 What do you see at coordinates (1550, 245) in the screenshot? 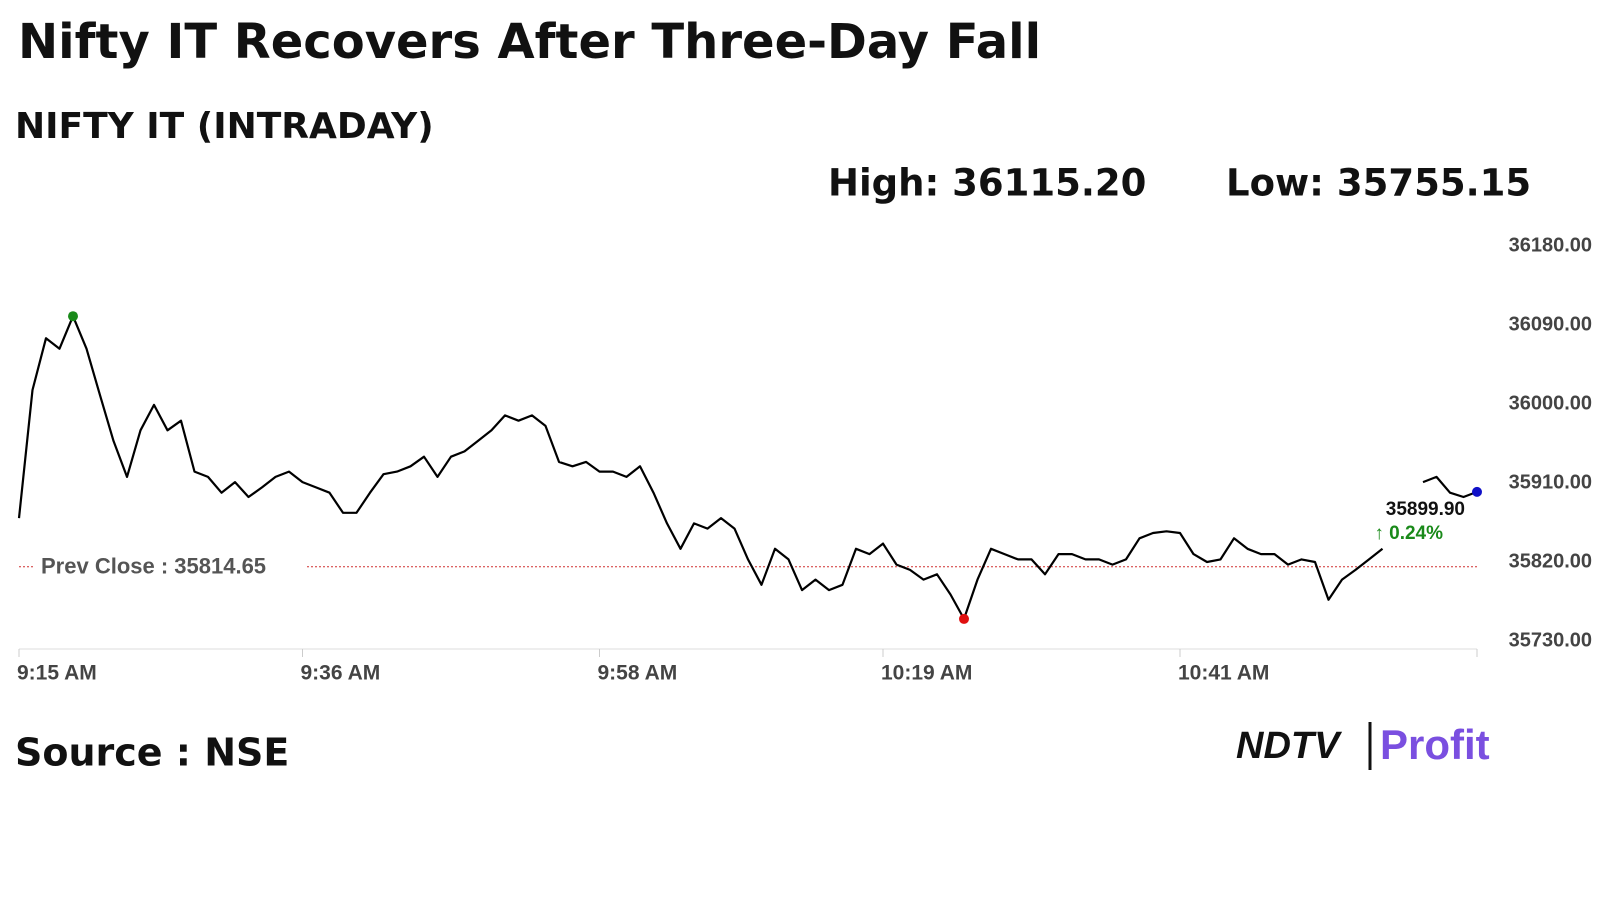
I see `y-tick-label: 36180.00` at bounding box center [1550, 245].